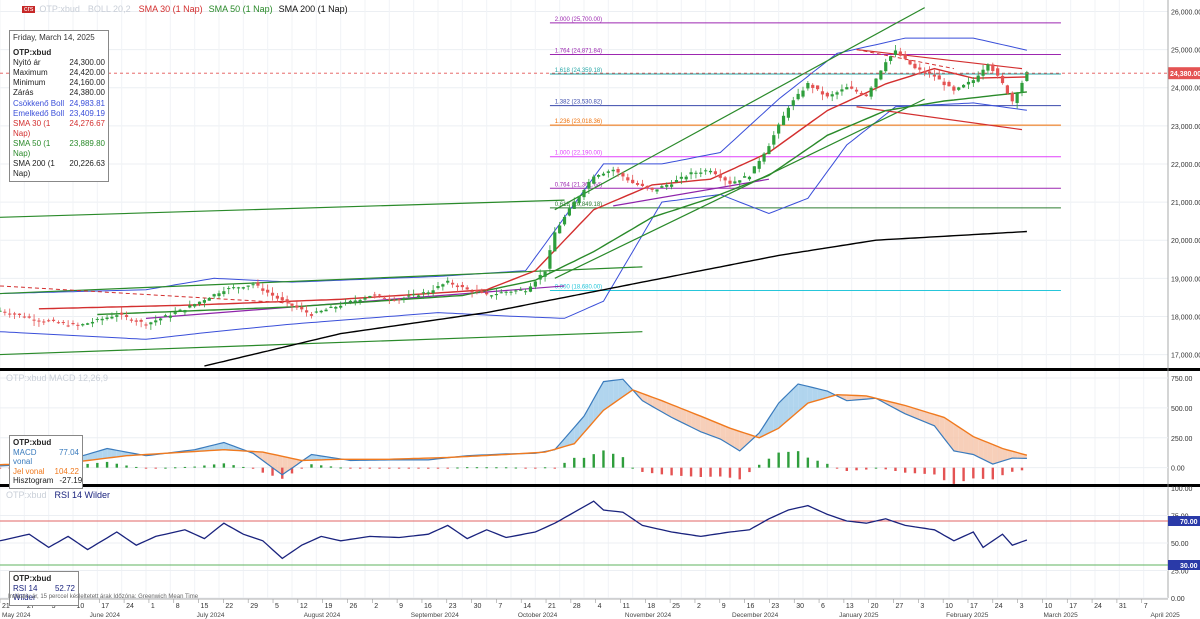 The image size is (1200, 619). Describe the element at coordinates (578, 205) in the screenshot. I see `fib-level-label: 0.618 (20,849.18)` at that location.